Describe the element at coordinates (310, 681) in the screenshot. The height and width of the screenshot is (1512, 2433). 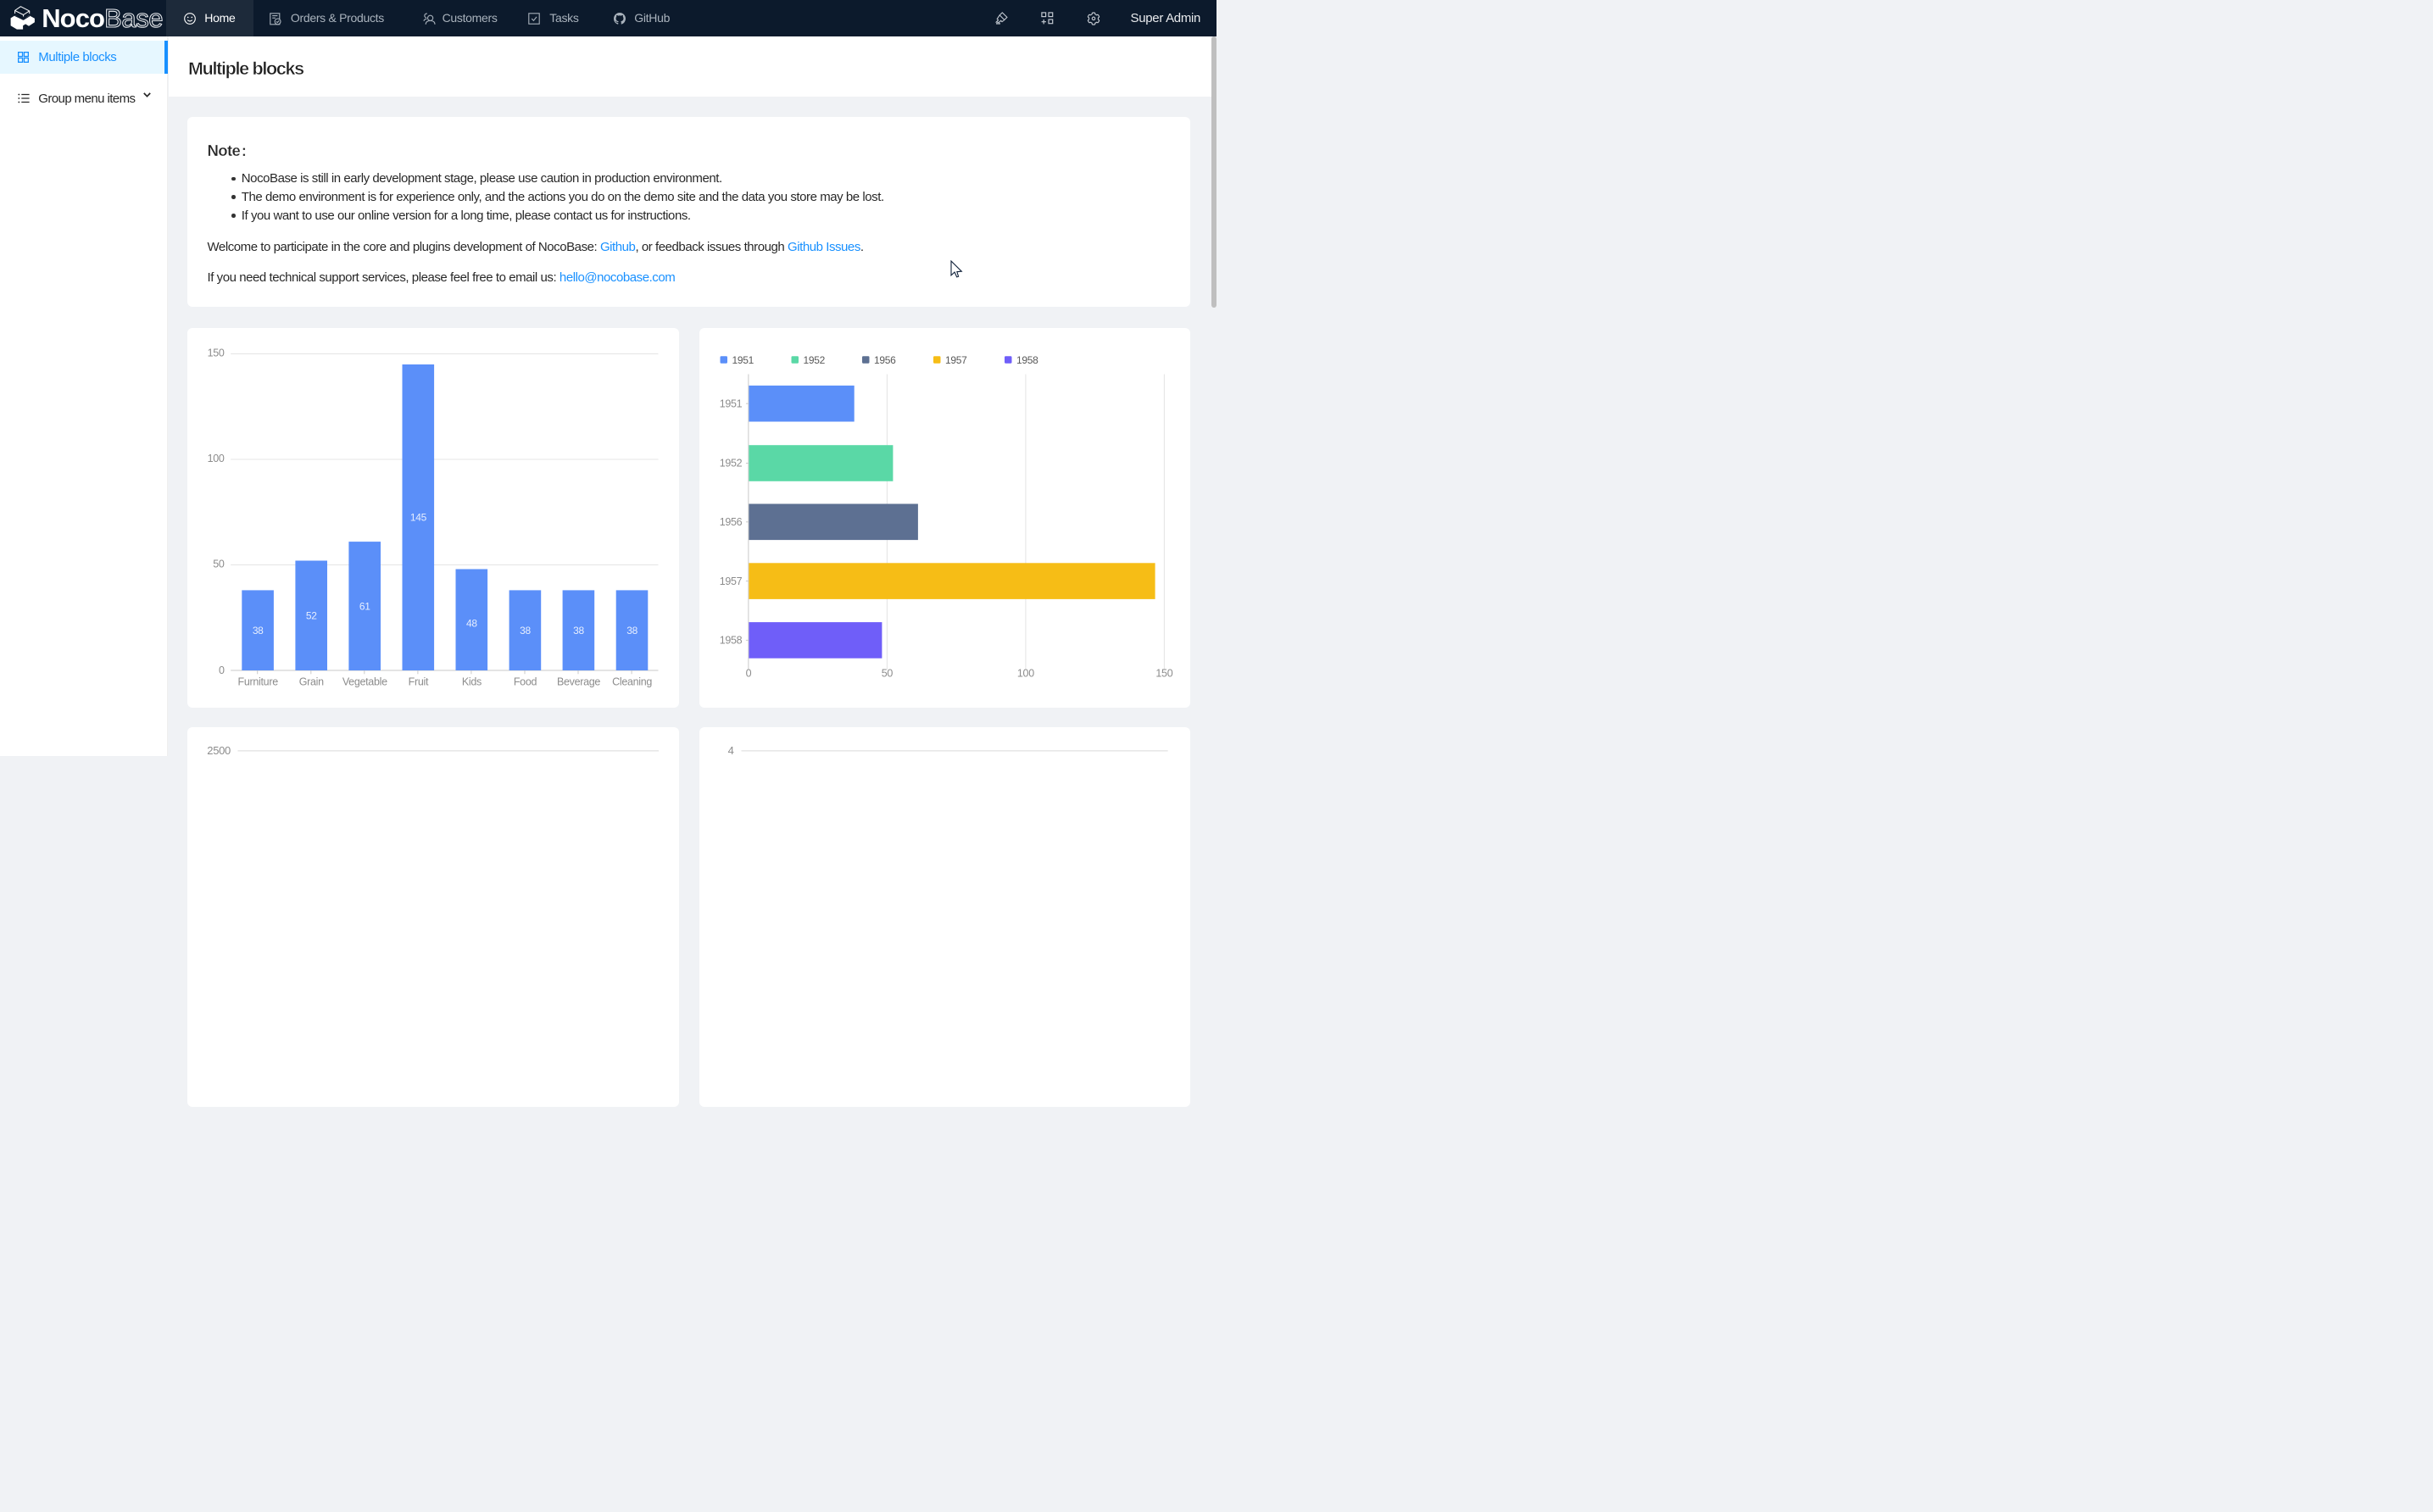
I see `svg-text: Grain` at that location.